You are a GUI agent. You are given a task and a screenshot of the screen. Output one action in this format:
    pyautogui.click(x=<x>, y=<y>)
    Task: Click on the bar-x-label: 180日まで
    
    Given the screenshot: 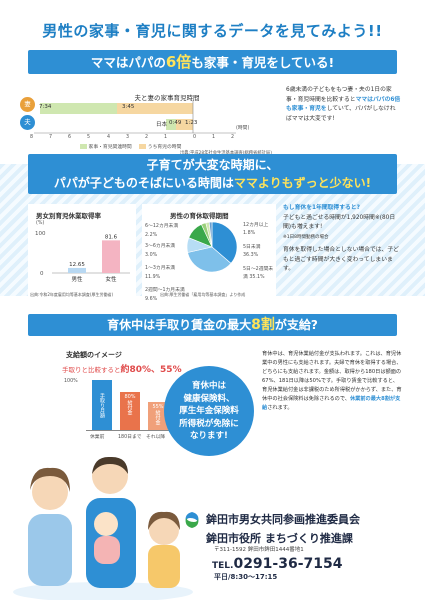 What is the action you would take?
    pyautogui.click(x=130, y=437)
    